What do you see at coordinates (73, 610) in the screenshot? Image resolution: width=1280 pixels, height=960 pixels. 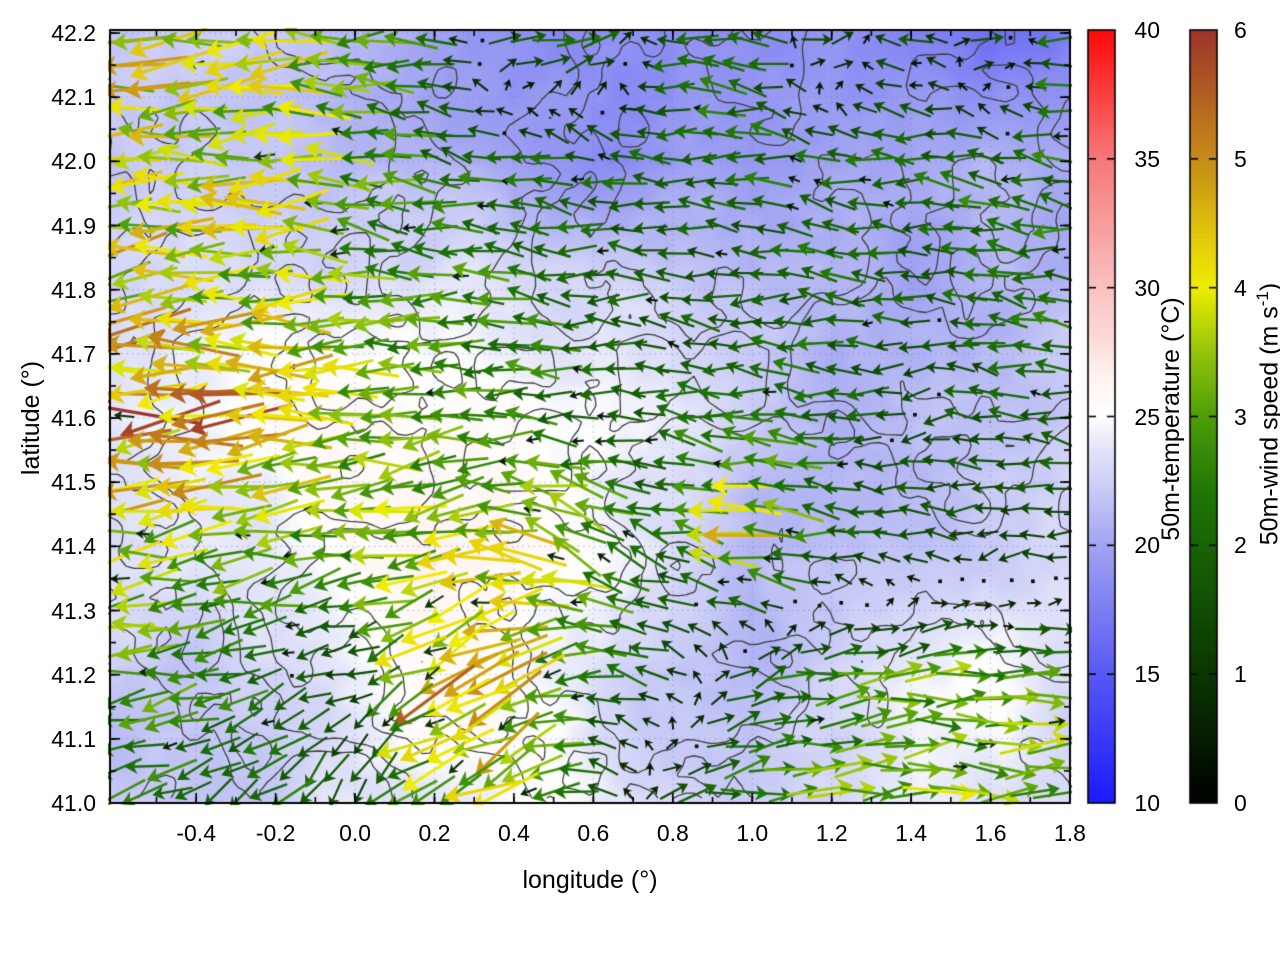 I see `y-tick-label: 41.3` at bounding box center [73, 610].